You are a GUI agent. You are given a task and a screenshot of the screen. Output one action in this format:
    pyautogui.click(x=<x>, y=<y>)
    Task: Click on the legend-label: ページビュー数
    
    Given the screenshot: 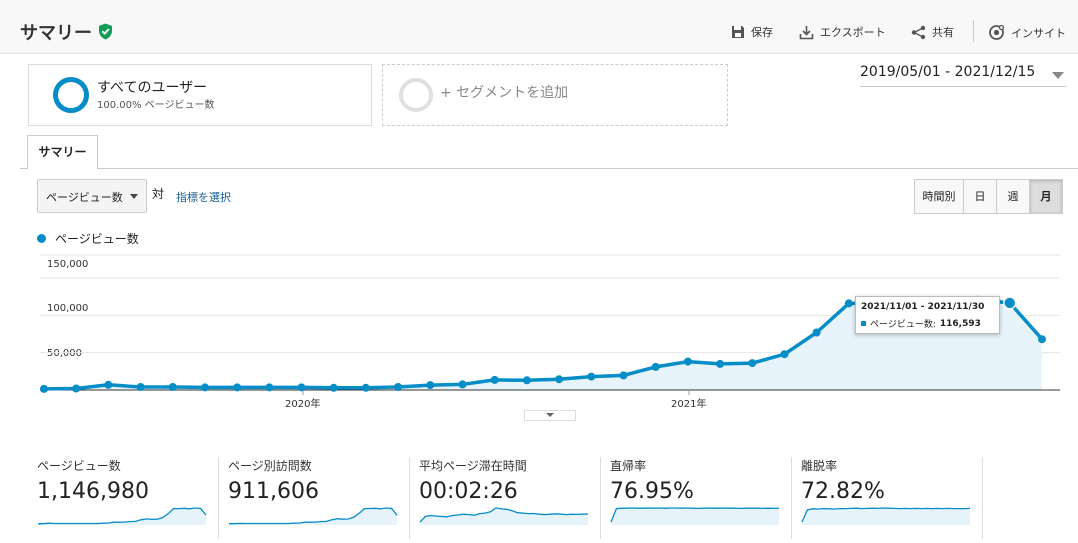 What is the action you would take?
    pyautogui.click(x=97, y=239)
    